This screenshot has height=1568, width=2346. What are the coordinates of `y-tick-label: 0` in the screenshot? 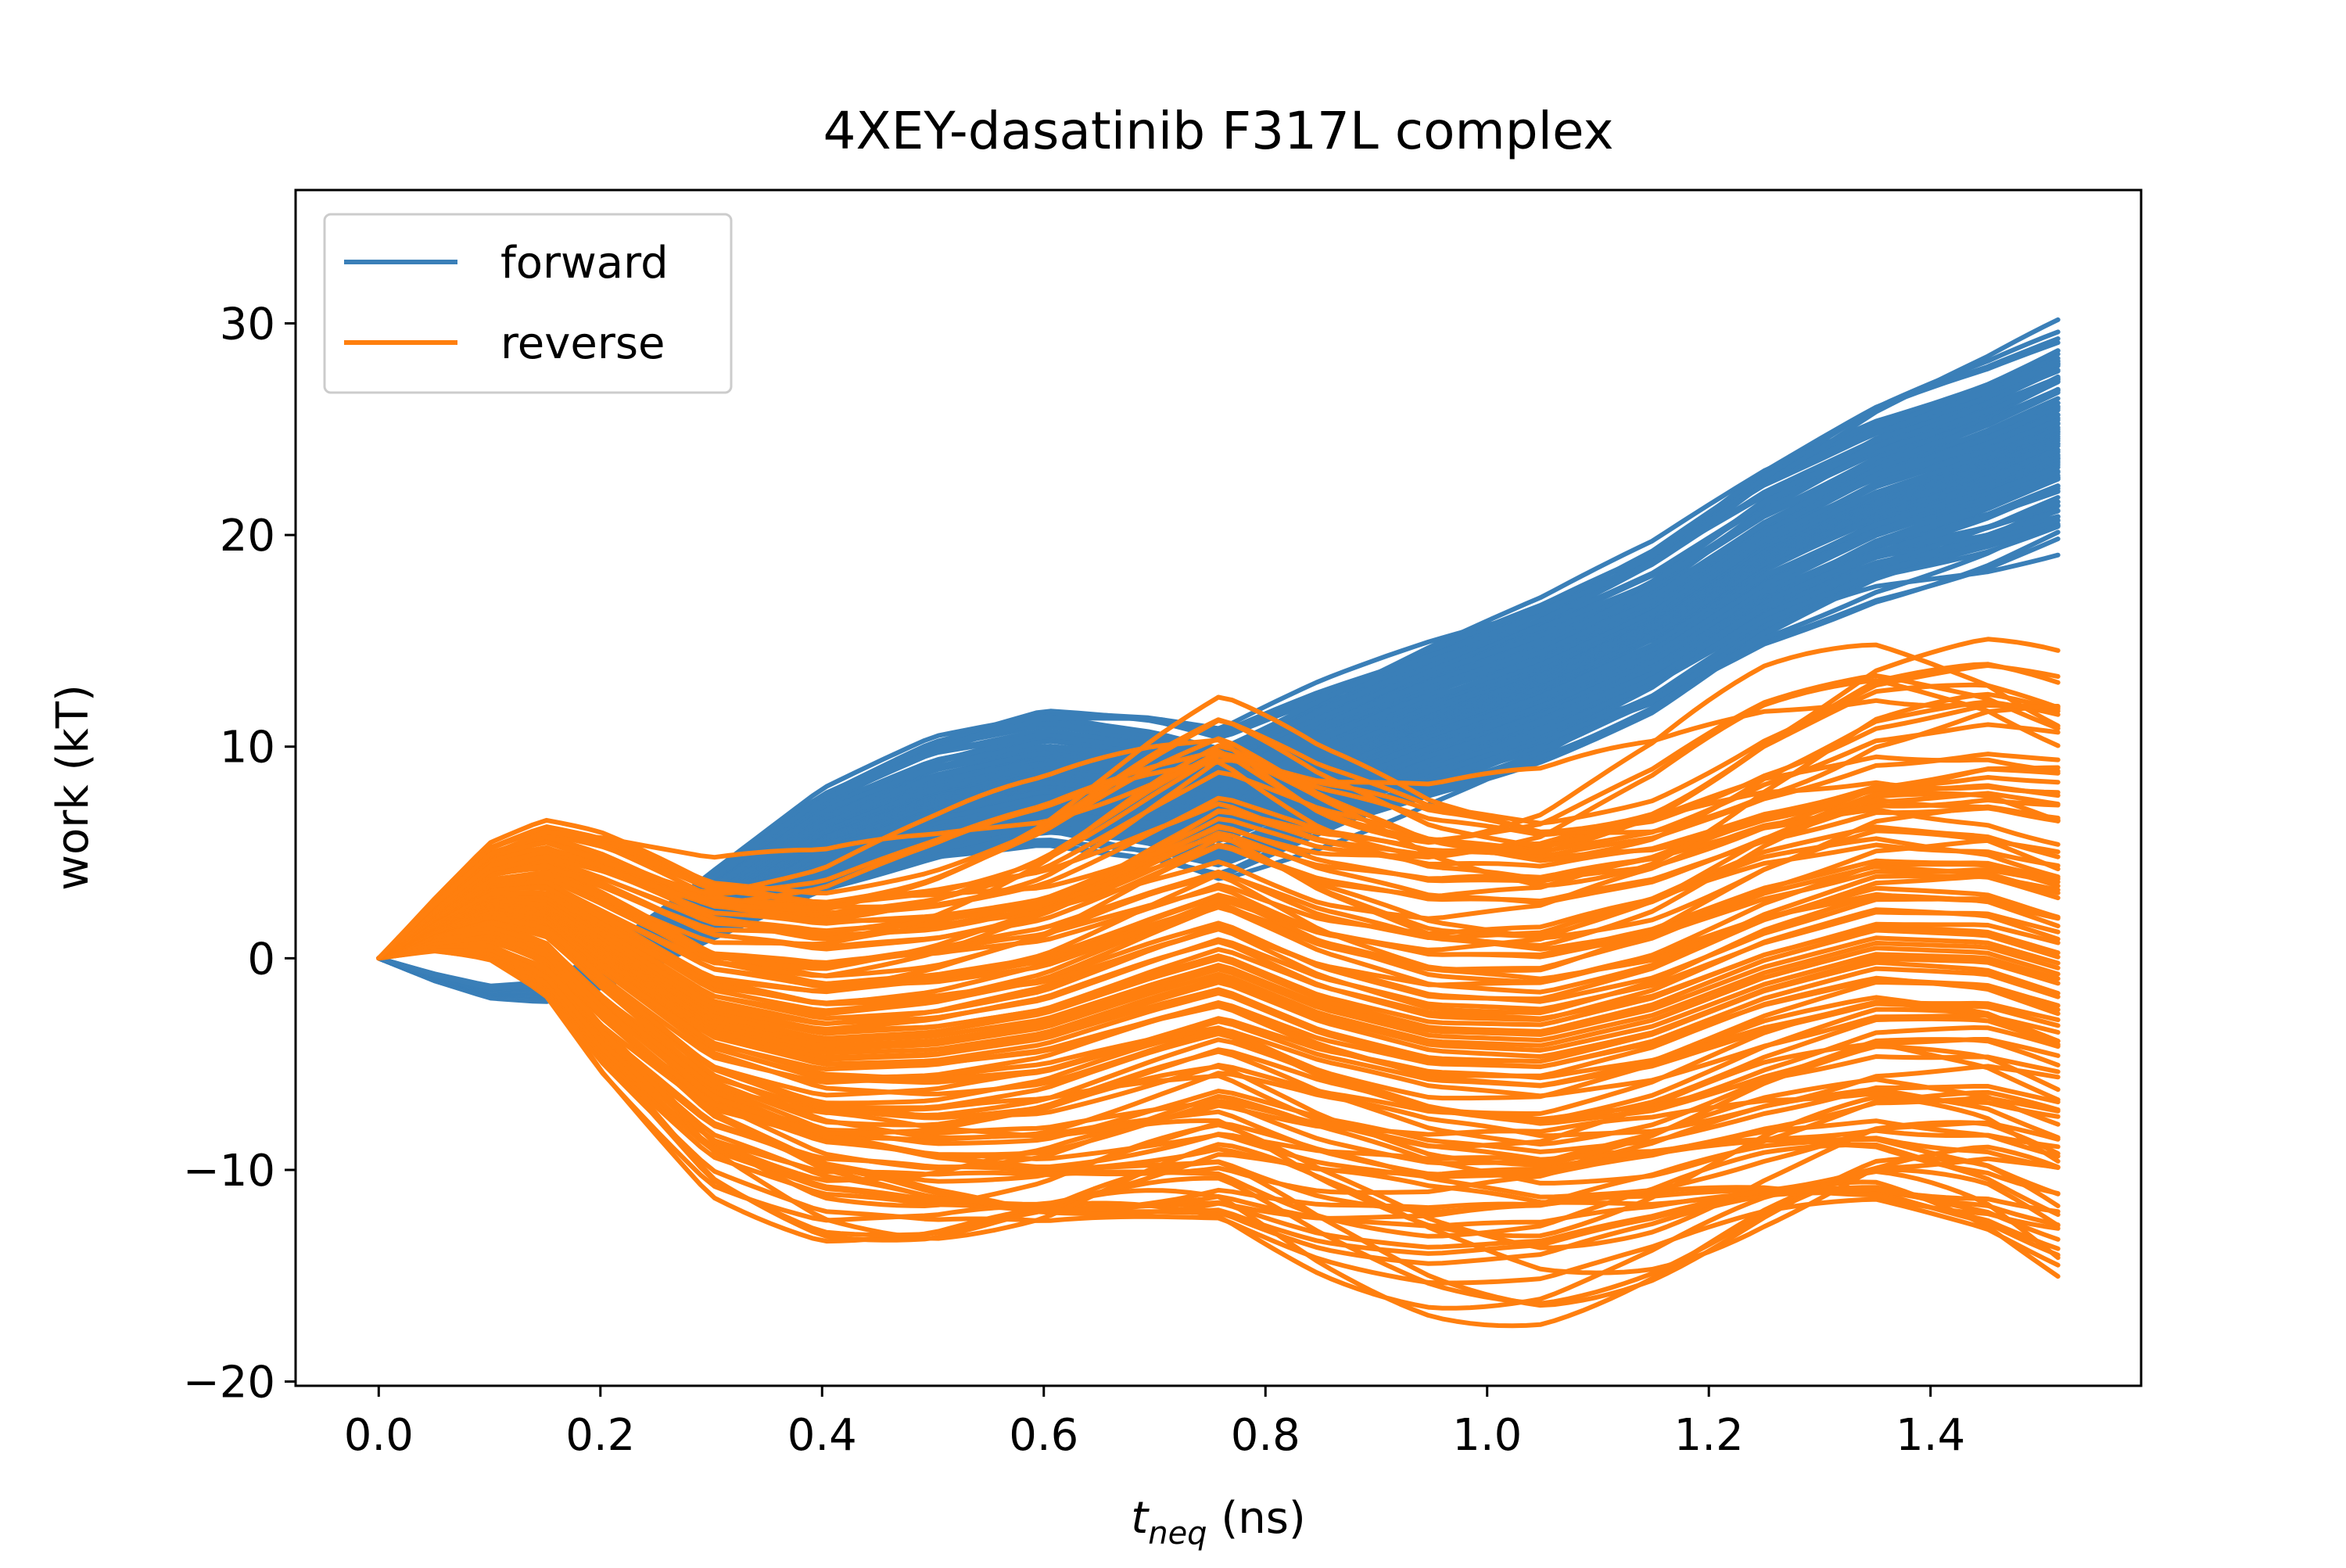 It's located at (261, 959).